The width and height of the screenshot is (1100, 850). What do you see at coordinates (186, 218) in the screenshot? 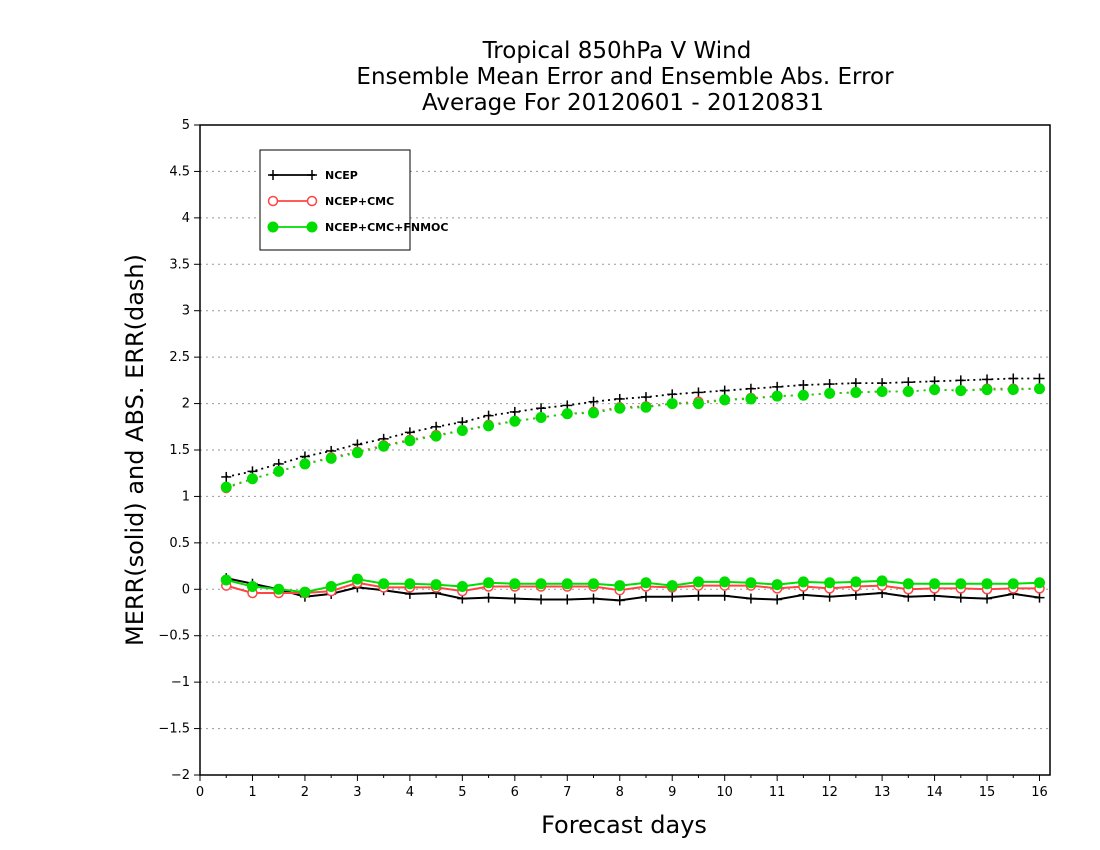
I see `y-tick-label: 4` at bounding box center [186, 218].